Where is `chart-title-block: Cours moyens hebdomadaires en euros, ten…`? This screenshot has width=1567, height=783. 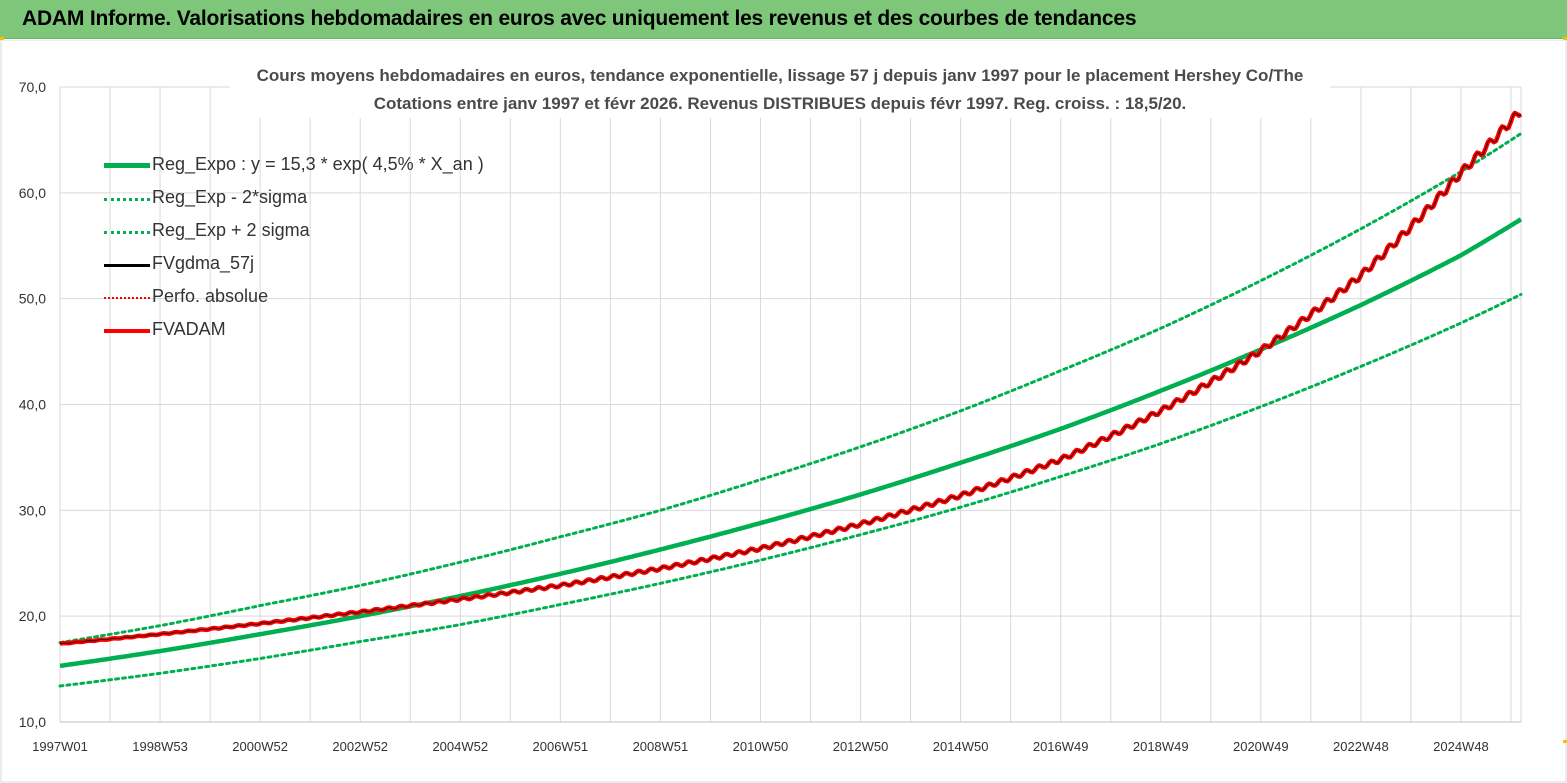
chart-title-block: Cours moyens hebdomadaires en euros, ten… is located at coordinates (780, 90).